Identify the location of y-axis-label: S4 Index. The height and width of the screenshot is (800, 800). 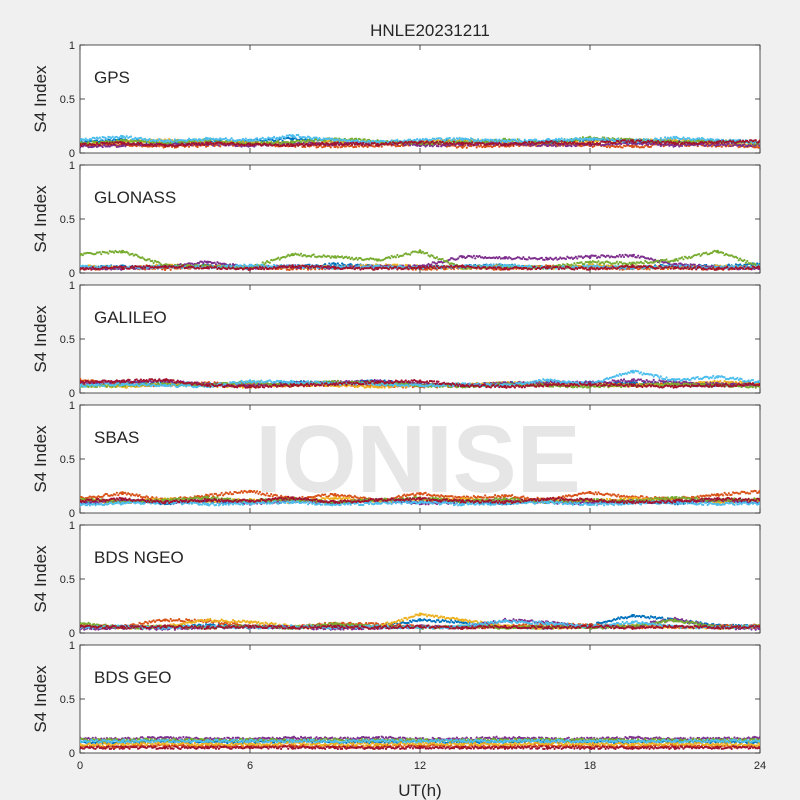
(40, 219).